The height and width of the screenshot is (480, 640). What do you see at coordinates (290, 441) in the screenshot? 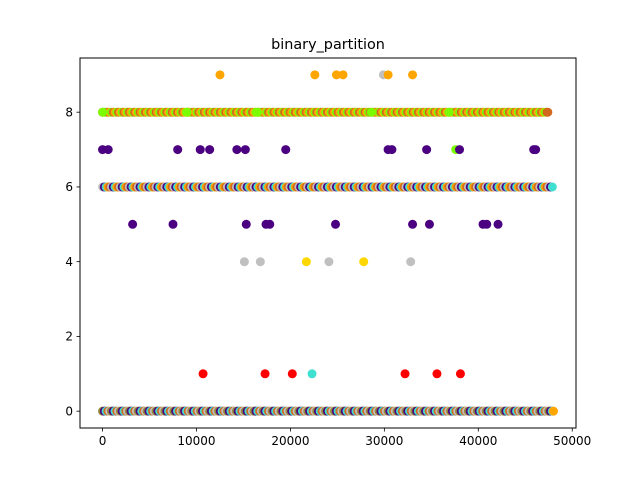
I see `x-tick-label: 20000` at bounding box center [290, 441].